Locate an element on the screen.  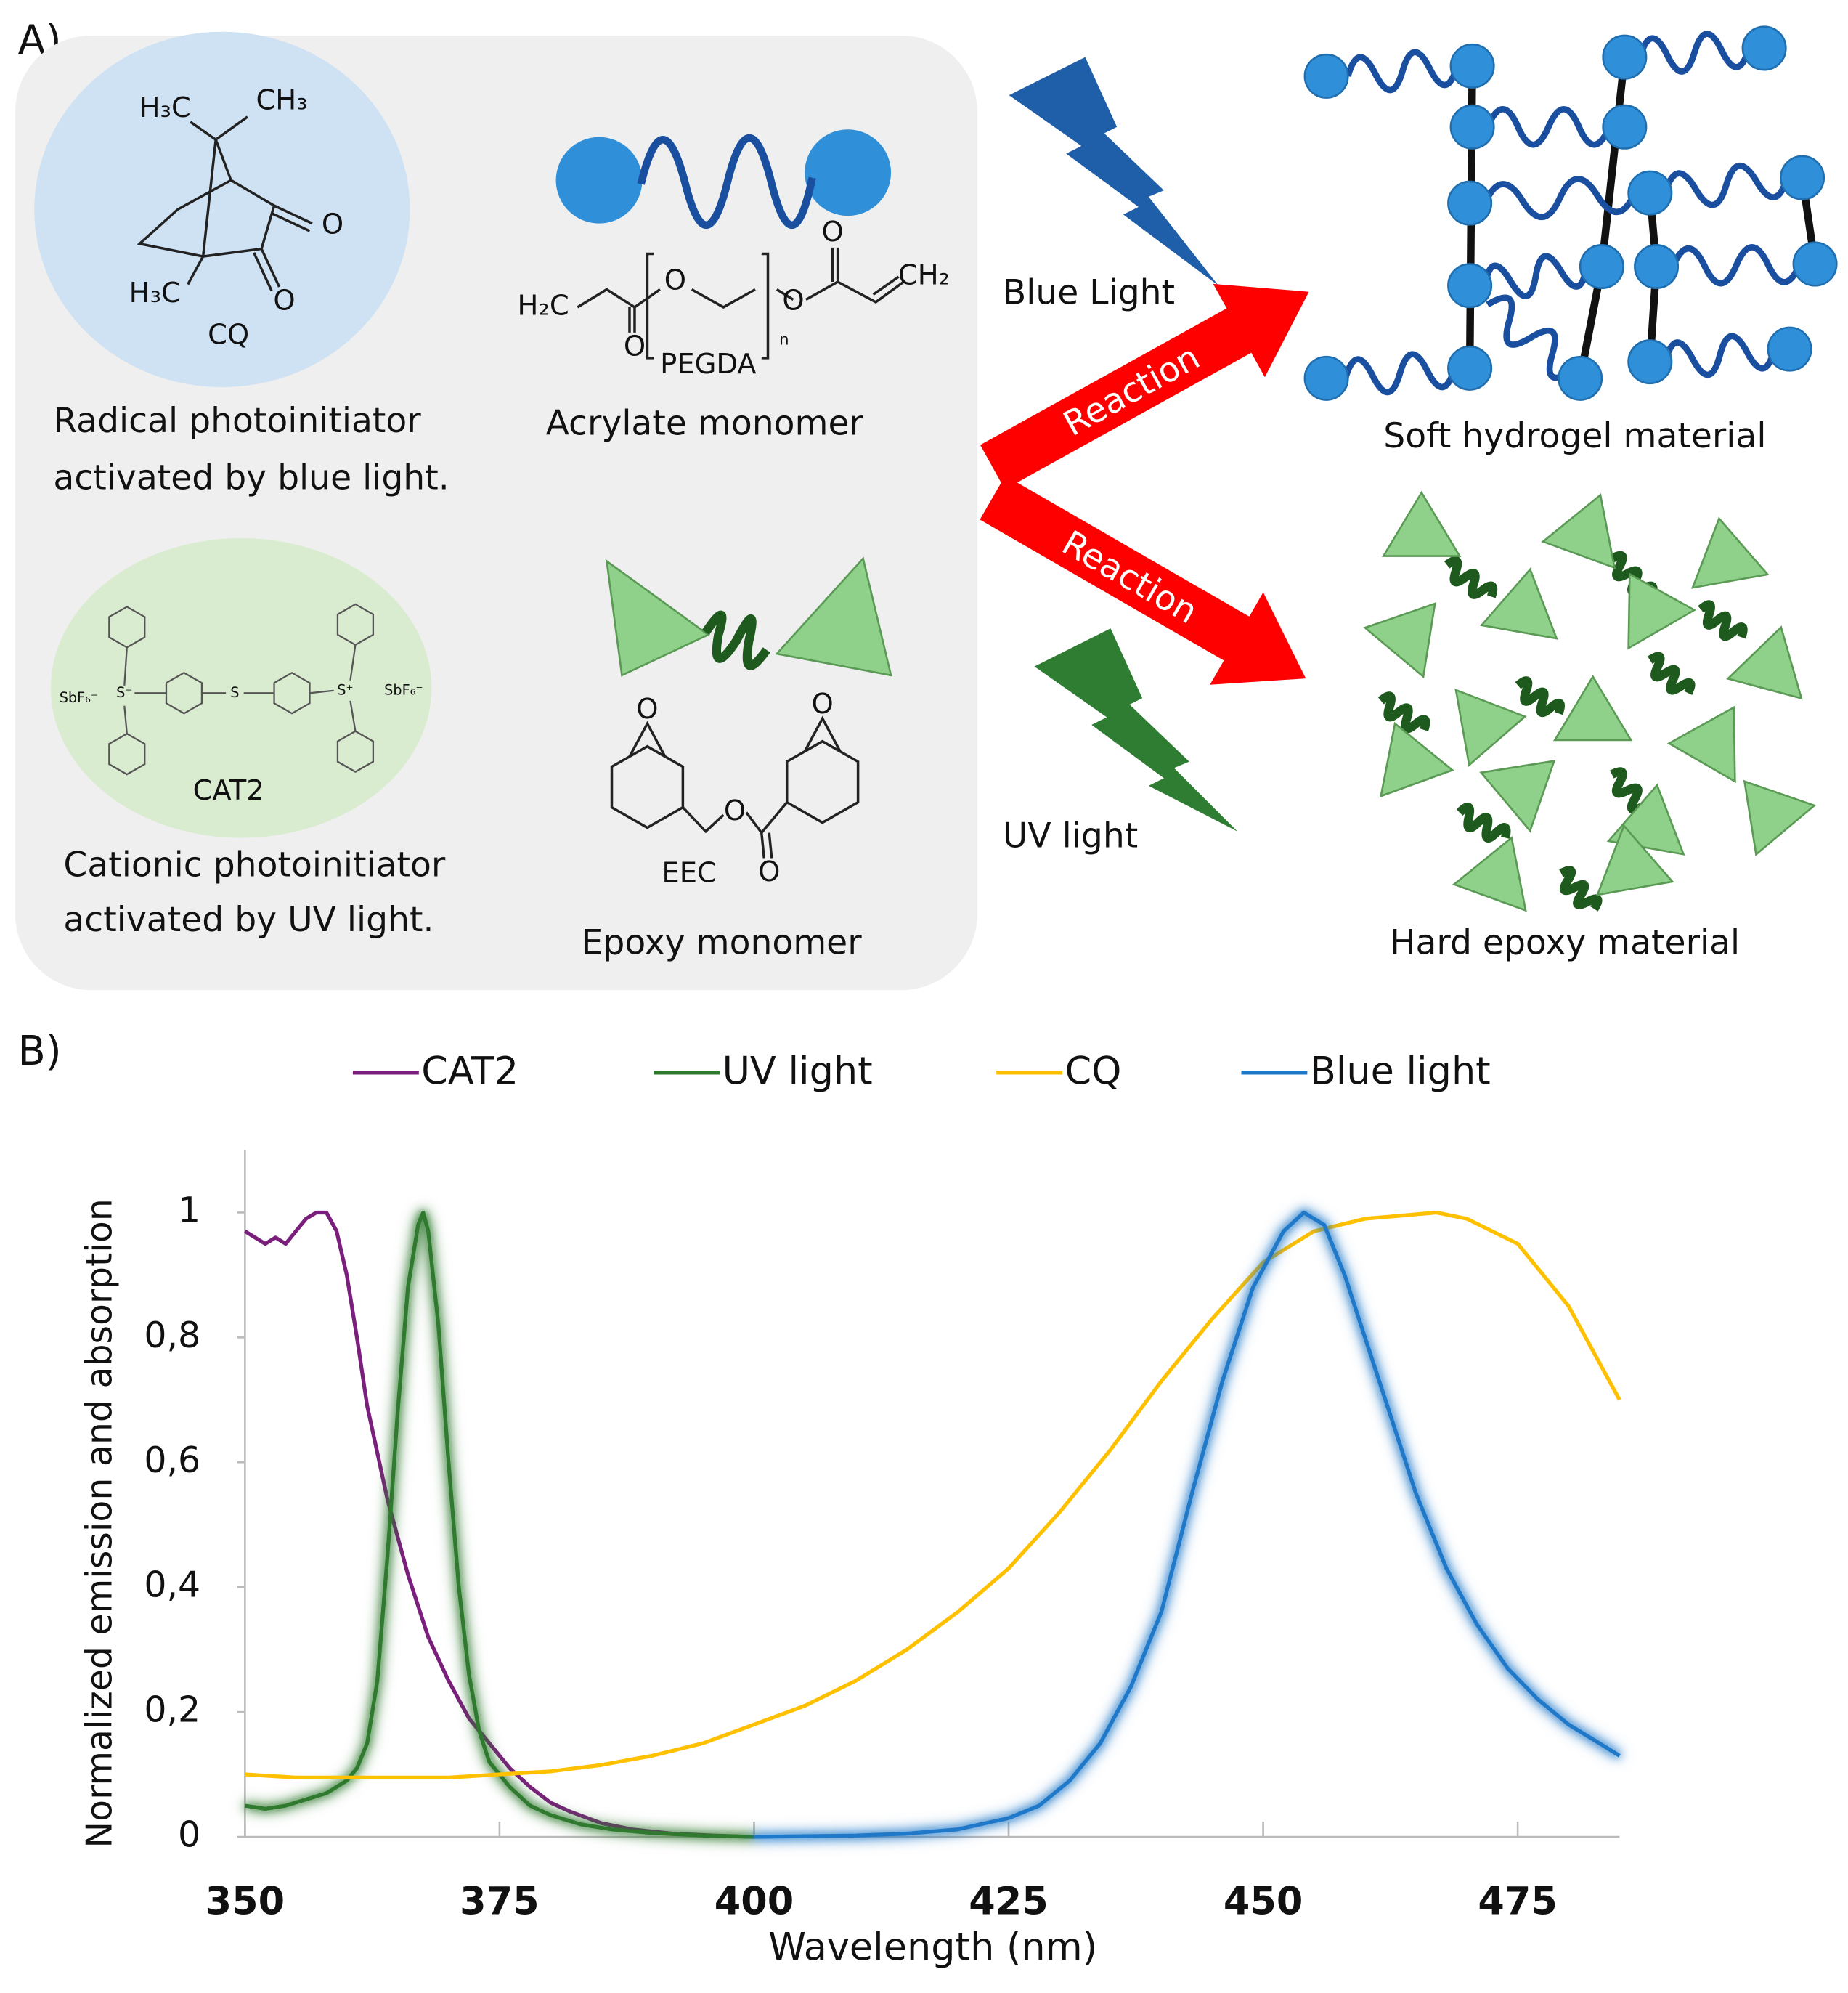
blue-bolt is located at coordinates (1114, 171).